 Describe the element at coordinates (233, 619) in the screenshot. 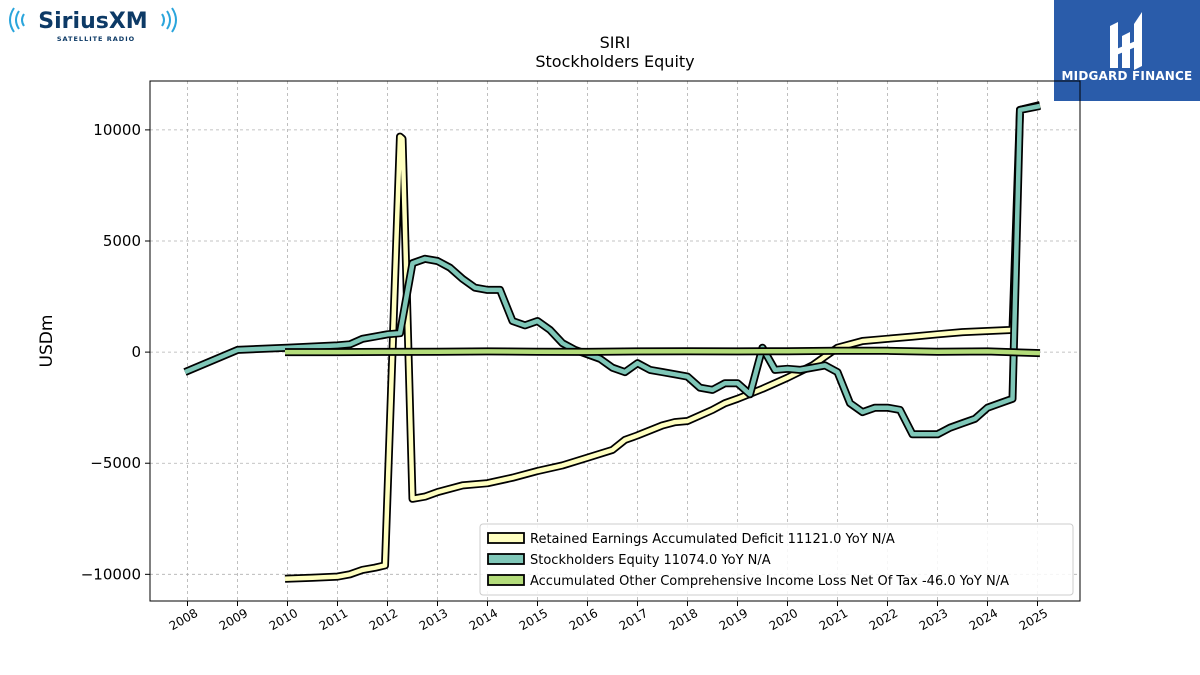

I see `x-tick-label: 2009` at that location.